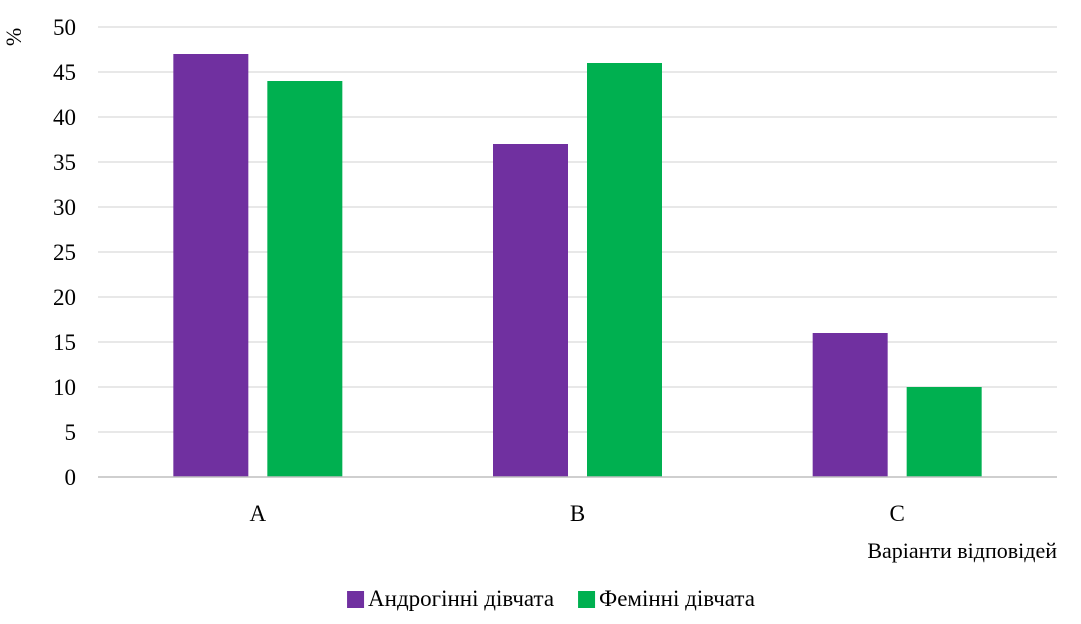 The height and width of the screenshot is (624, 1081). Describe the element at coordinates (577, 513) in the screenshot. I see `x-tick-label: B` at that location.